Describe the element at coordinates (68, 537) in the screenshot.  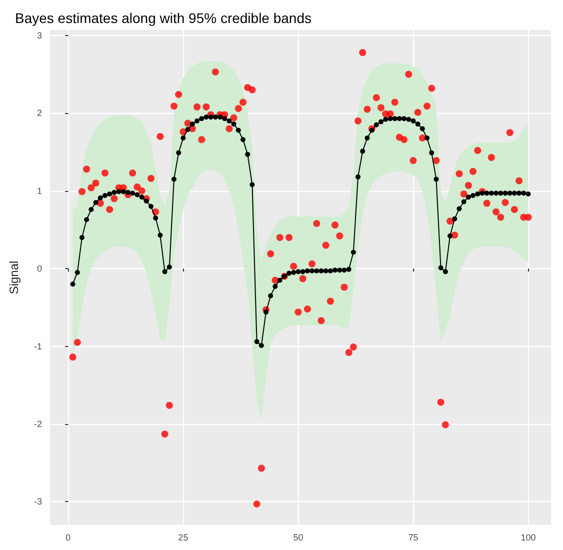
I see `x-tick-label: 0` at that location.